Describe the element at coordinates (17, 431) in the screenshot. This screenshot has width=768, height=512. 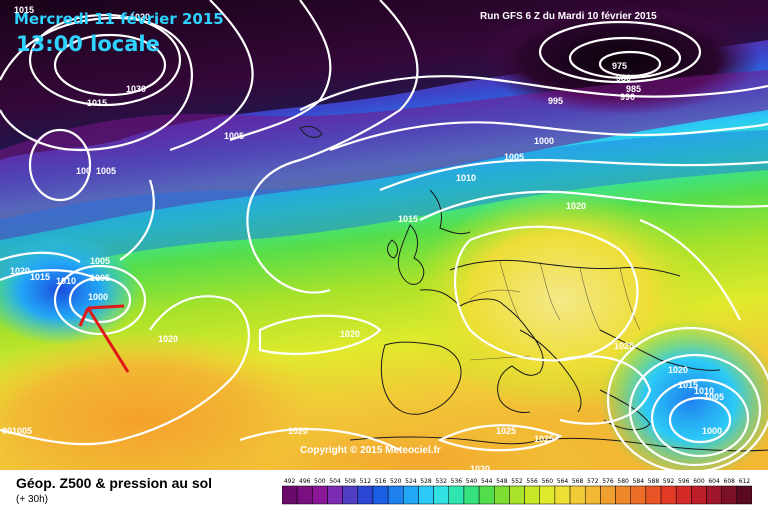
I see `pressure-label: 001005` at that location.